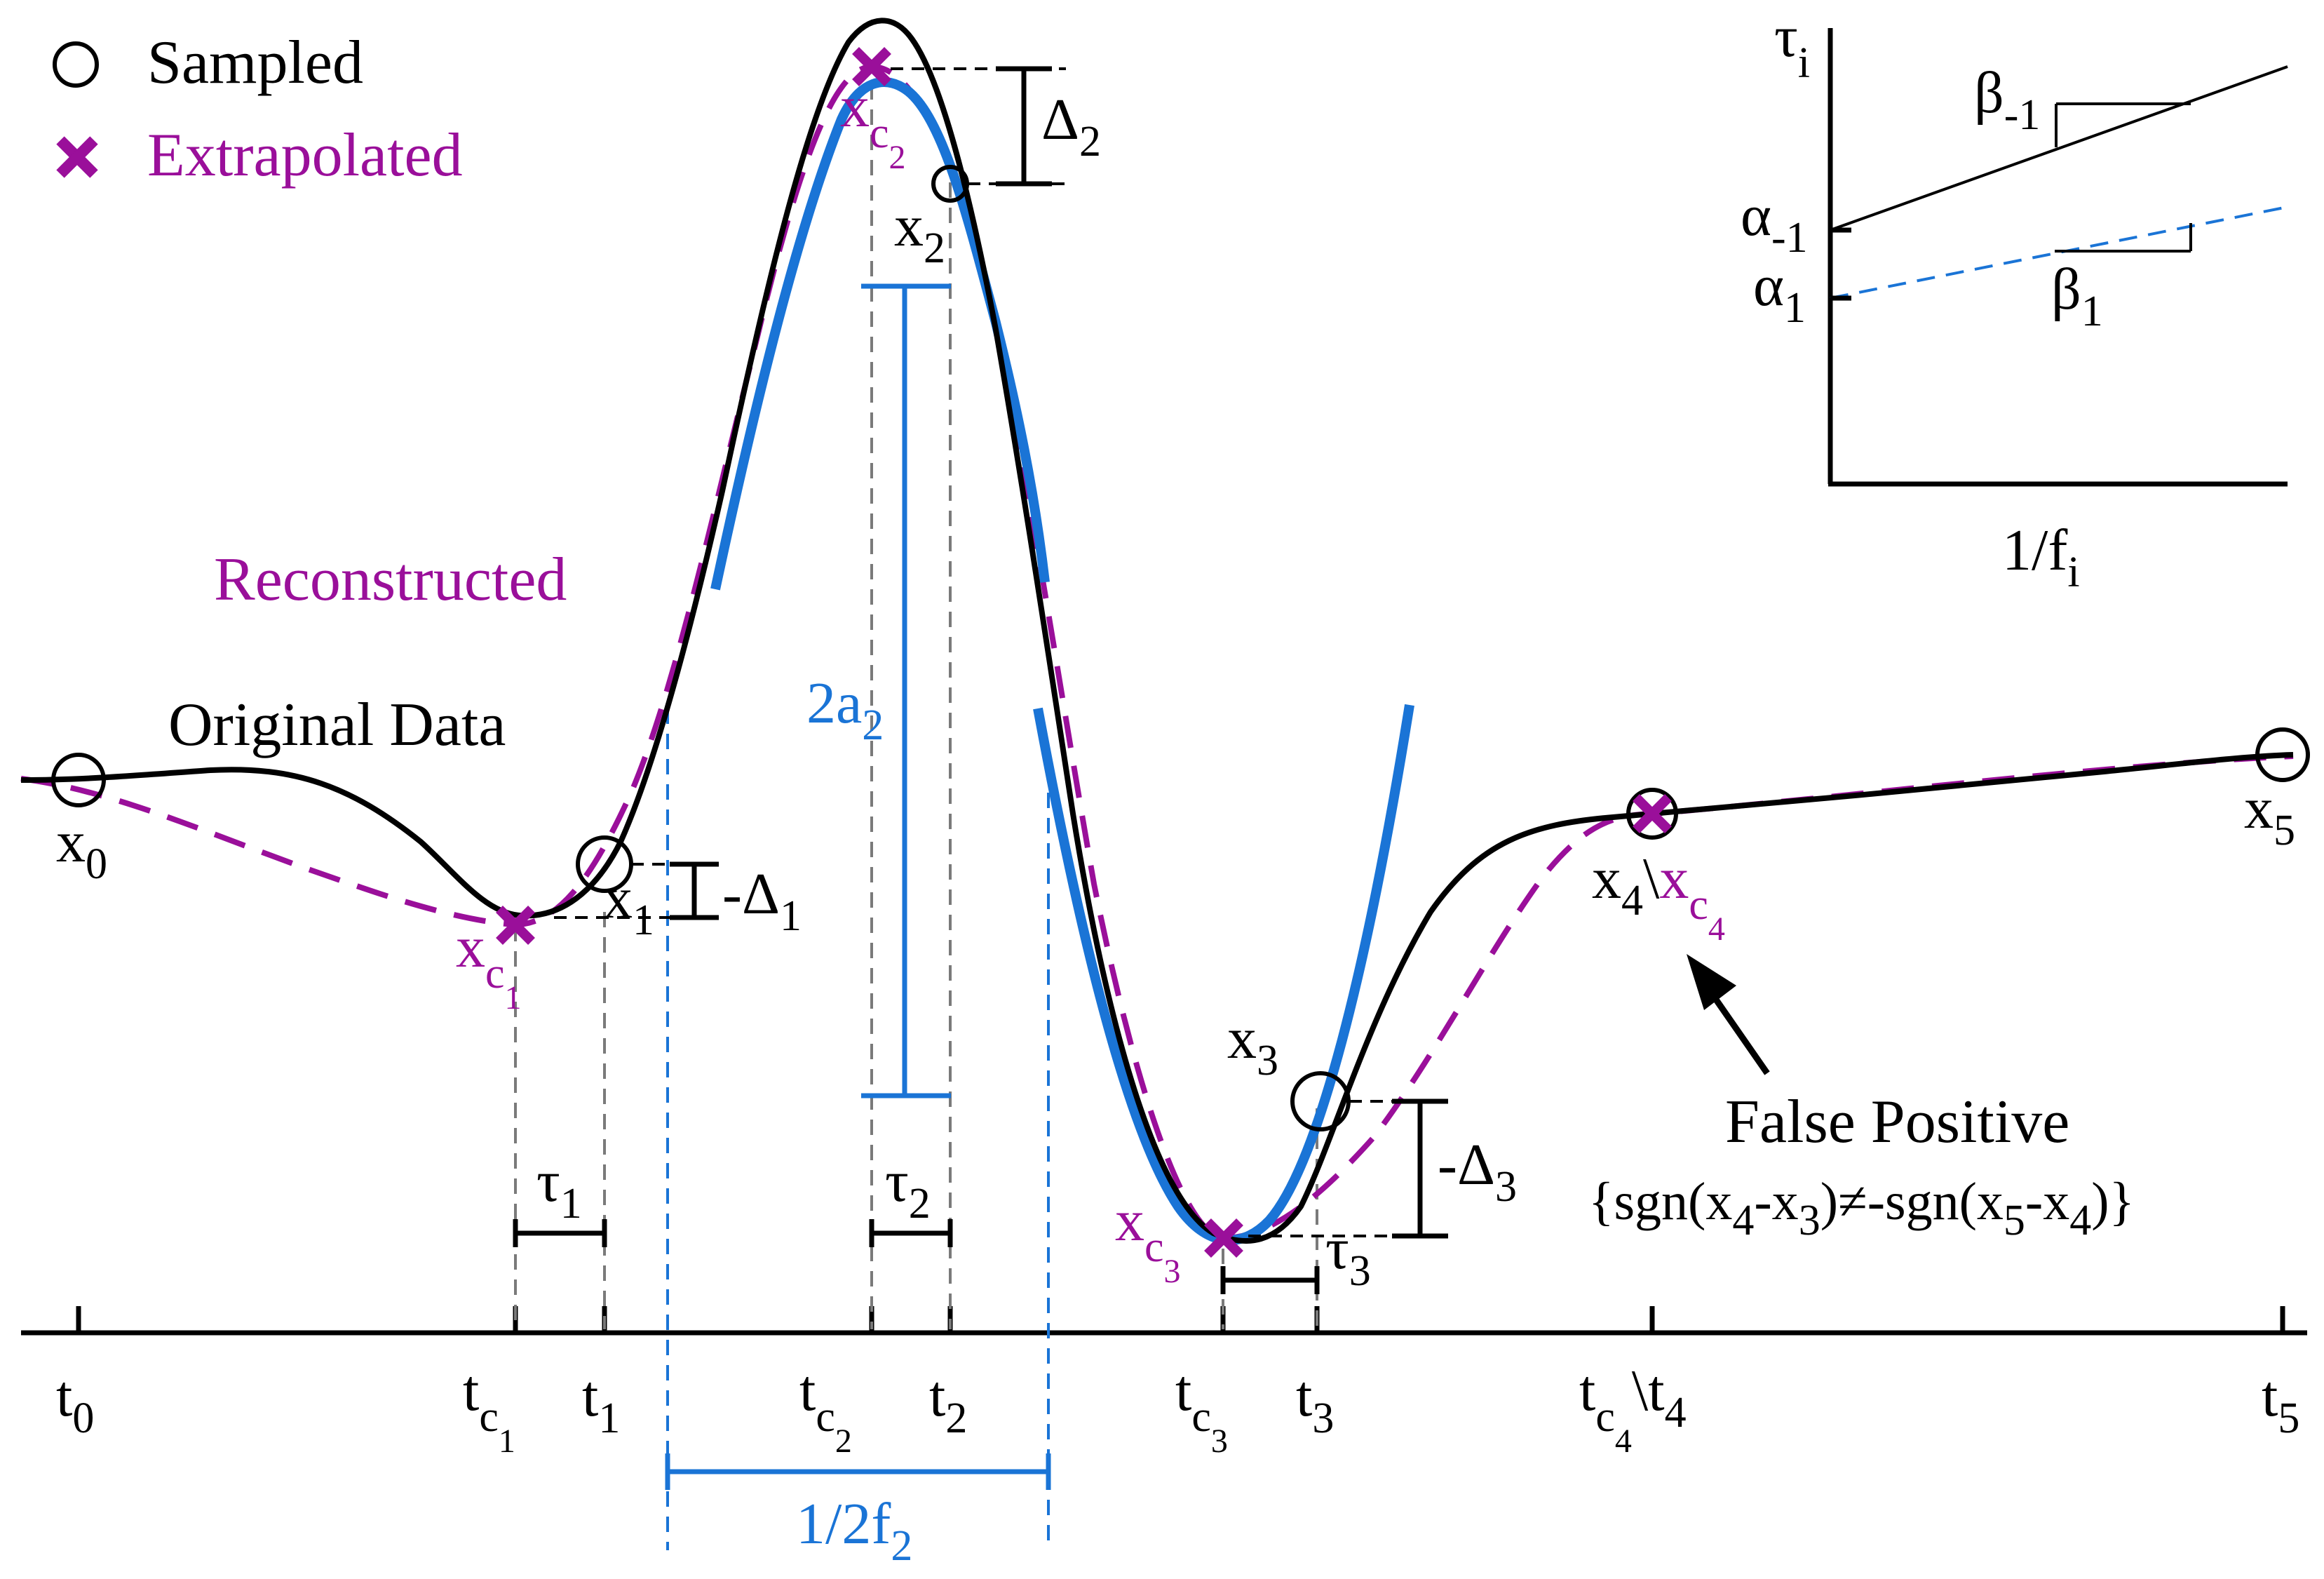 The image size is (2324, 1579). Describe the element at coordinates (762, 901) in the screenshot. I see `svg-text: -Δ1` at that location.